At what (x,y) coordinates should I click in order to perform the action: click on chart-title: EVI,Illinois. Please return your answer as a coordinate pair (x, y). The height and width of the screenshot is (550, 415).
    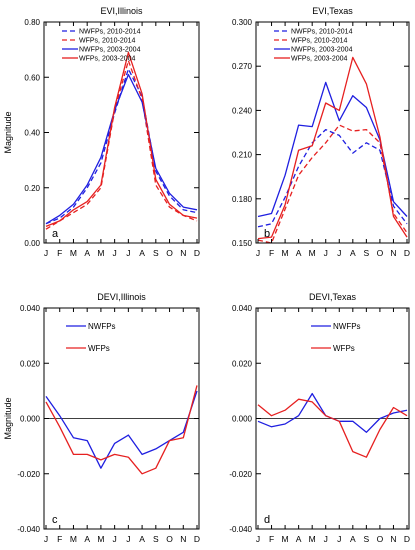
    Looking at the image, I should click on (121, 11).